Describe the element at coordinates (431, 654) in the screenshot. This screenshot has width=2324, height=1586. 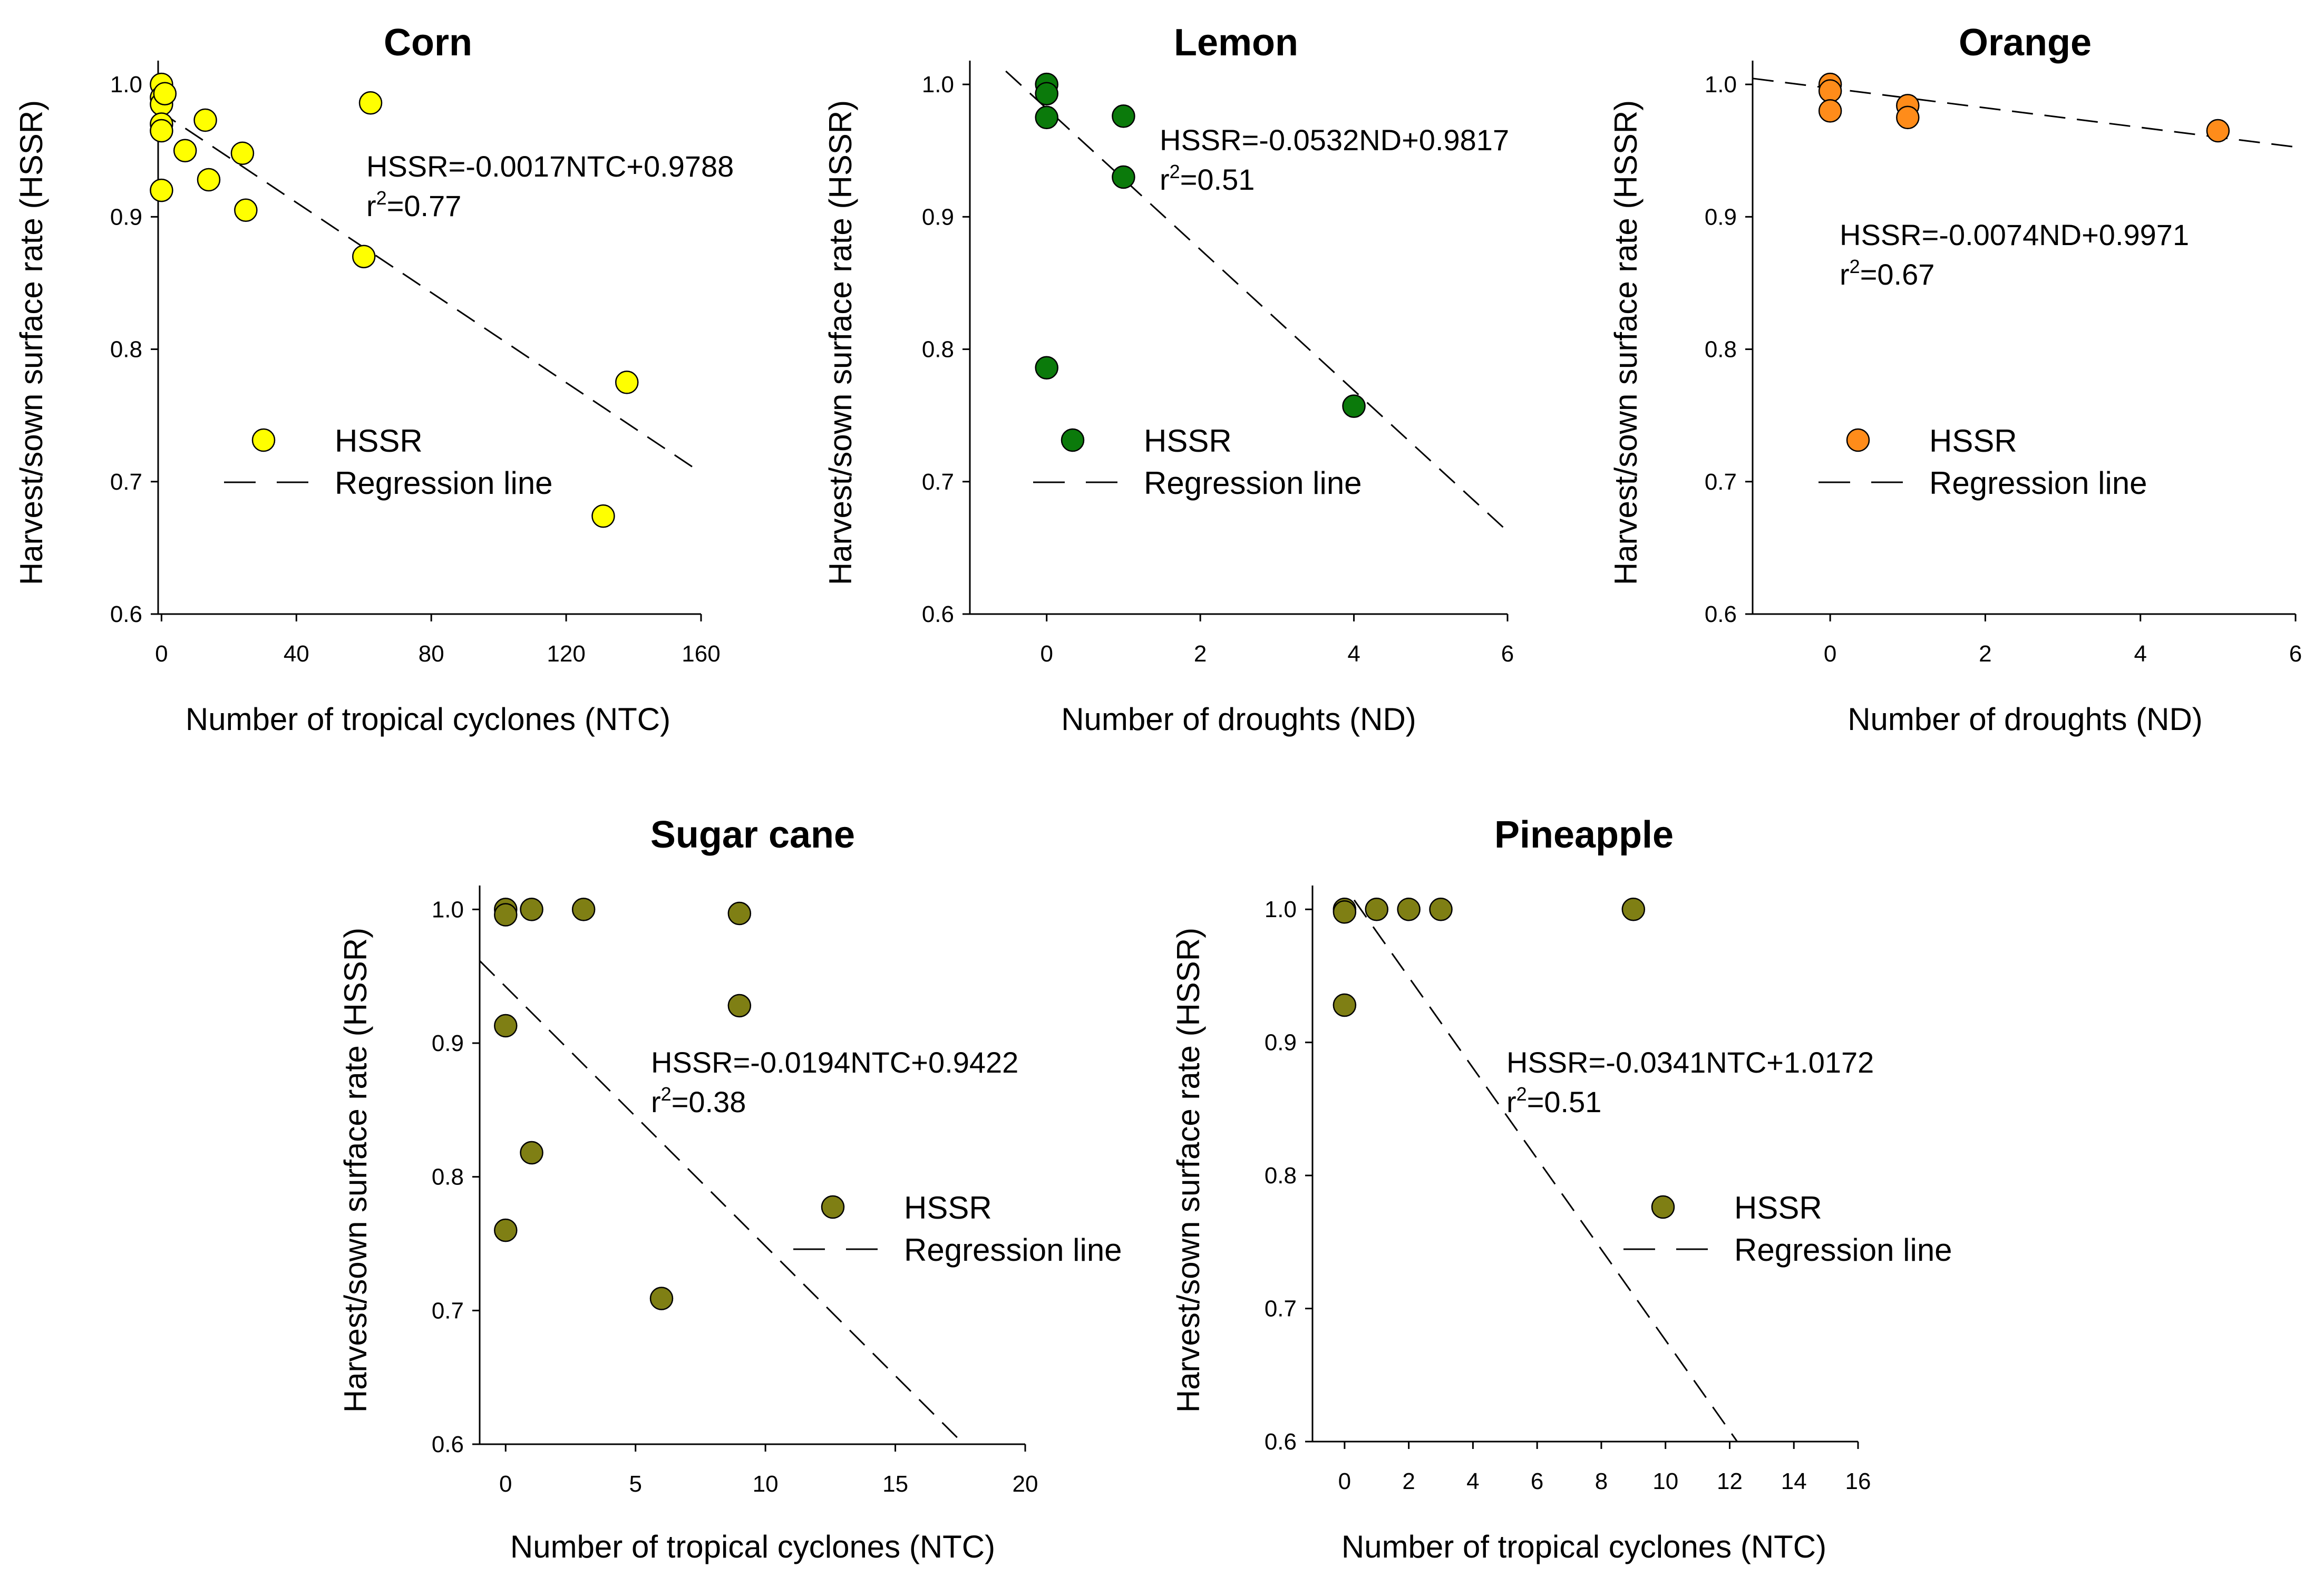
I see `x-tick-label: 80` at that location.